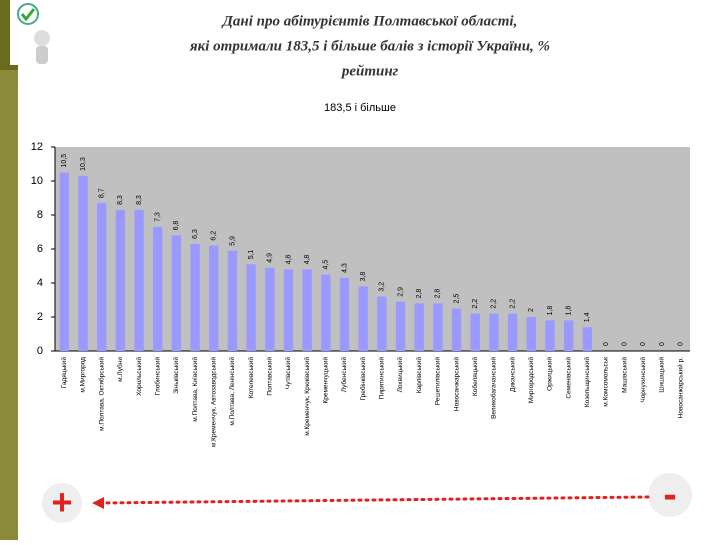 The image size is (720, 545). I want to click on value-label: 1,4, so click(587, 317).